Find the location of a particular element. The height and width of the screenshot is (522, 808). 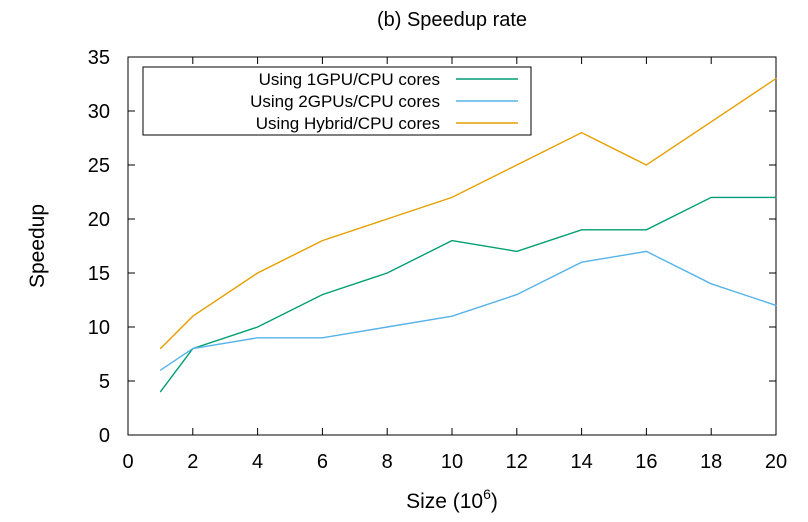

x-tick-label: 4 is located at coordinates (257, 462).